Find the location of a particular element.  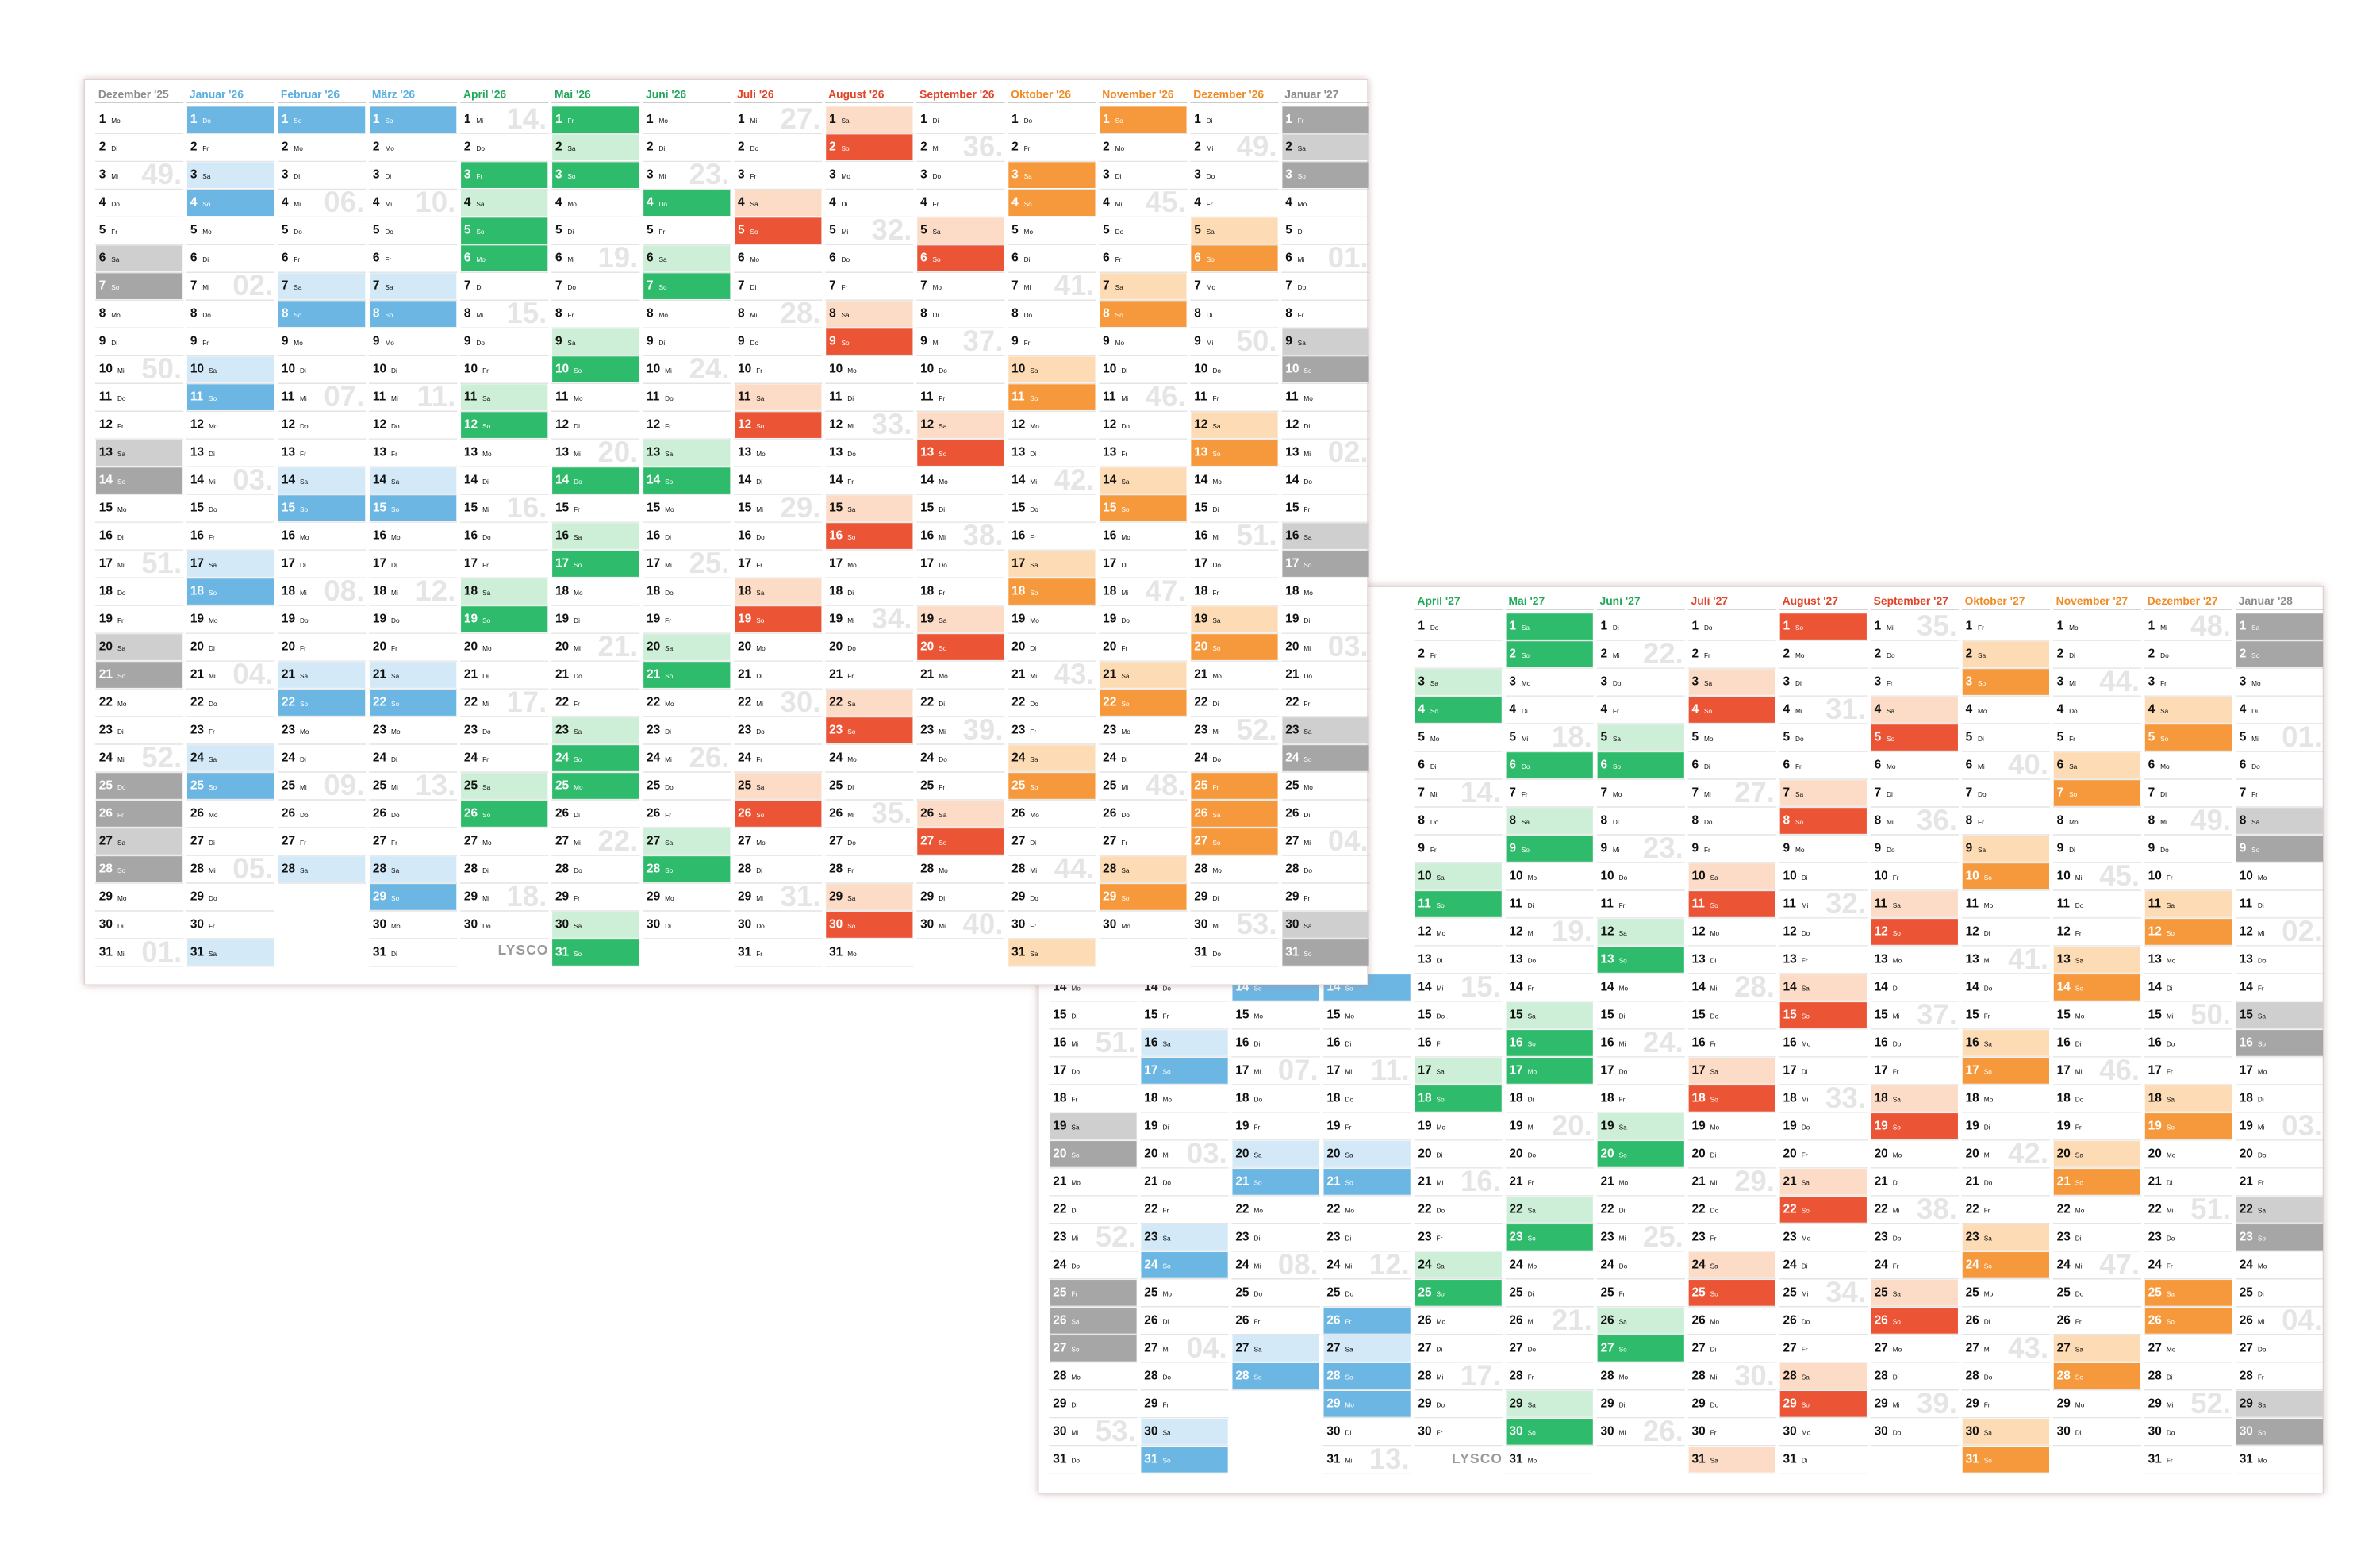

day-number: 11 is located at coordinates (927, 397).